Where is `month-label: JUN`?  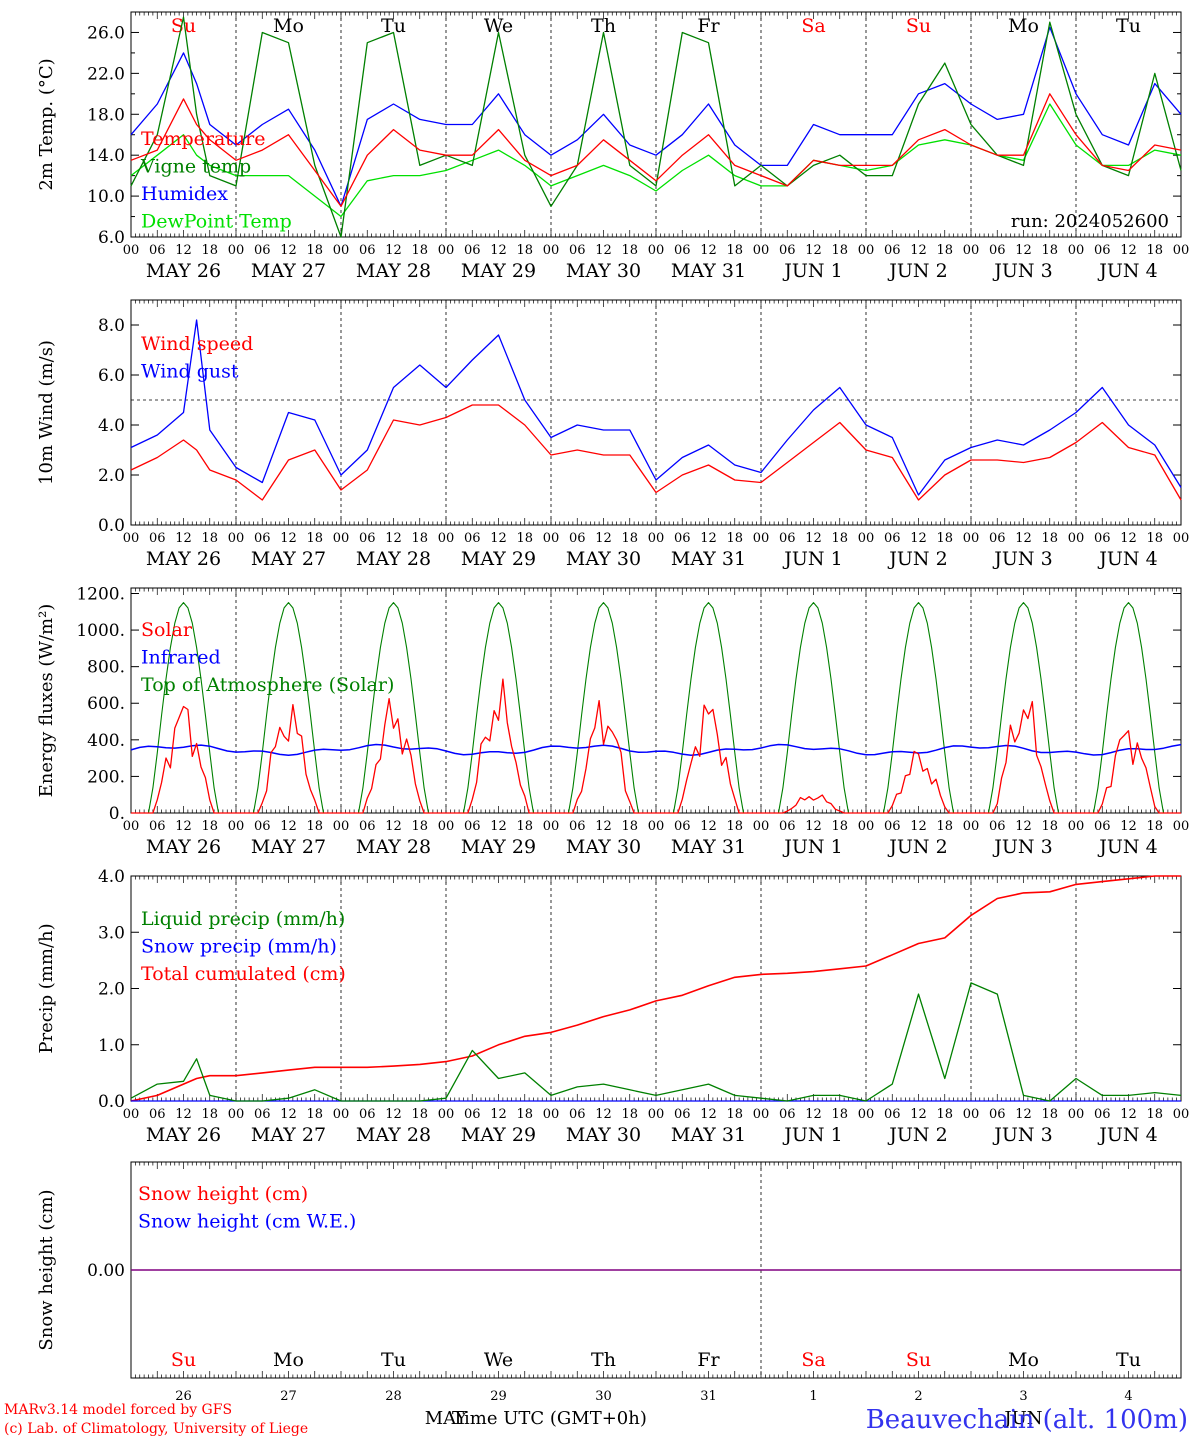 month-label: JUN is located at coordinates (1022, 1418).